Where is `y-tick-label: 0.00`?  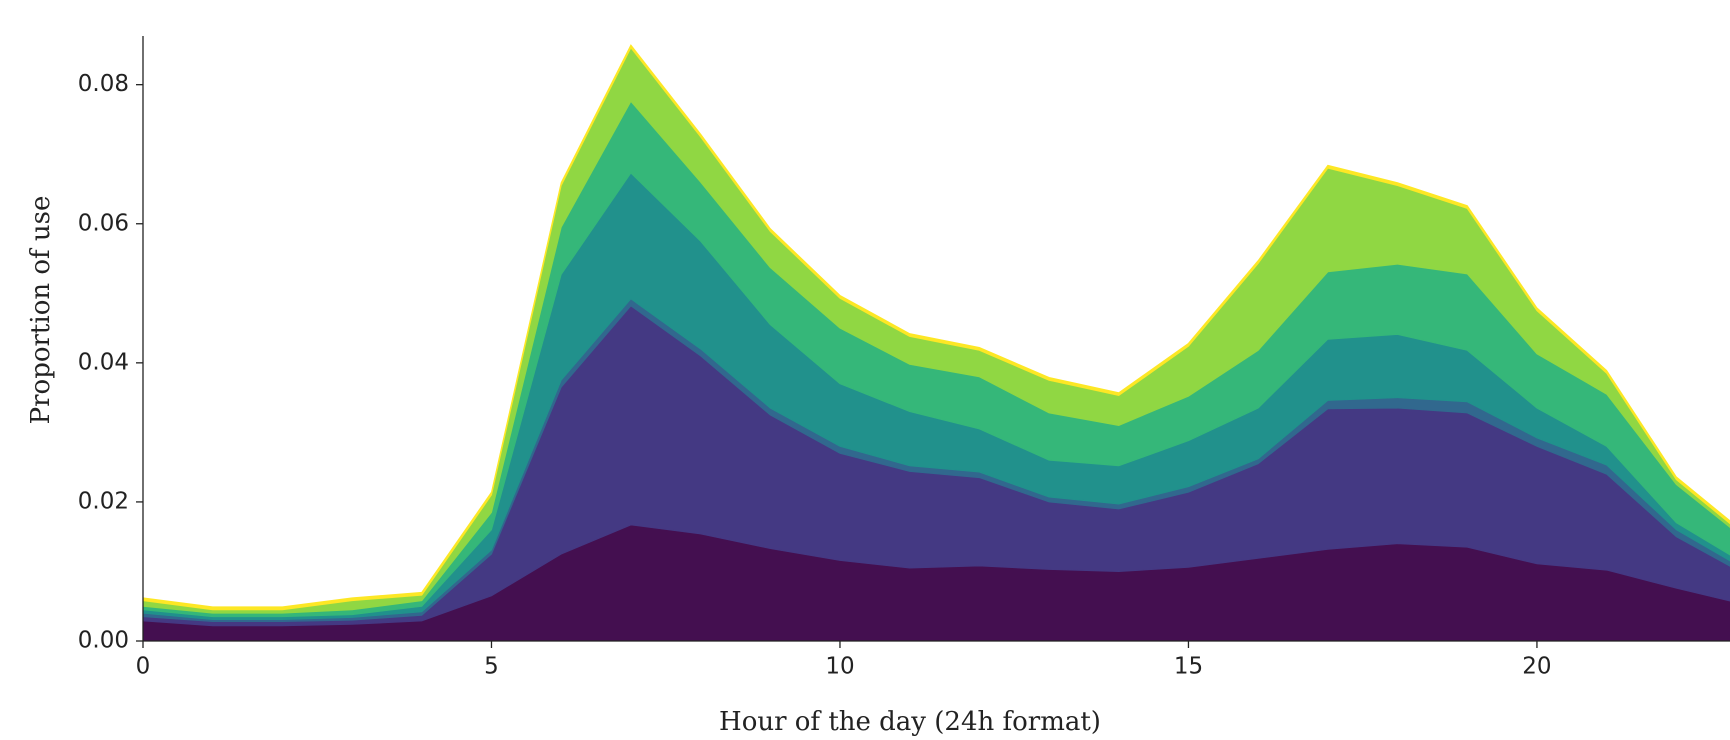 y-tick-label: 0.00 is located at coordinates (103, 641).